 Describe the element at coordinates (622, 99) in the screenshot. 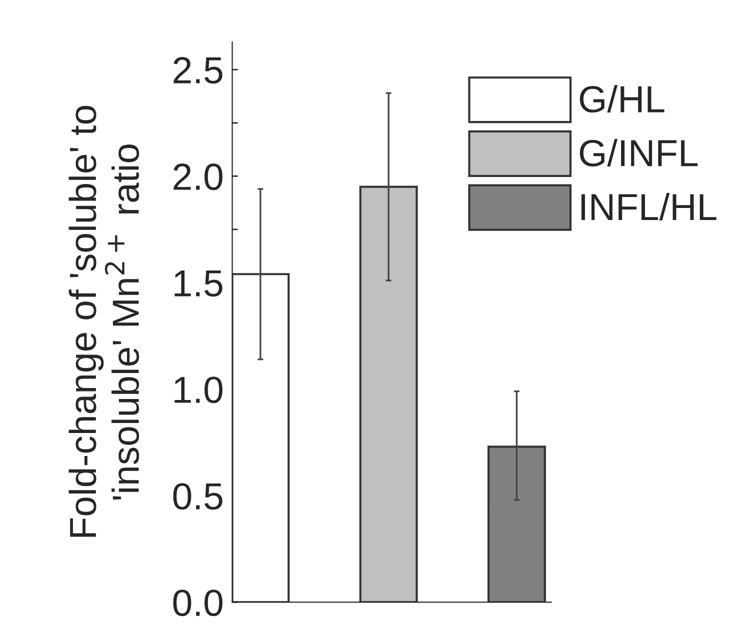

I see `legend-label: G/HL` at that location.